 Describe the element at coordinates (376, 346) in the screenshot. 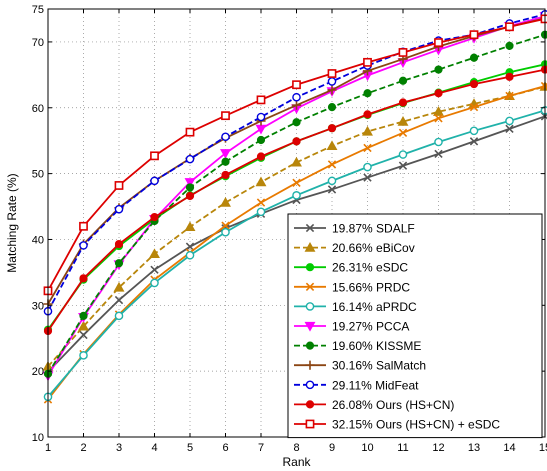

I see `legend-label: 19.60% KISSME` at that location.